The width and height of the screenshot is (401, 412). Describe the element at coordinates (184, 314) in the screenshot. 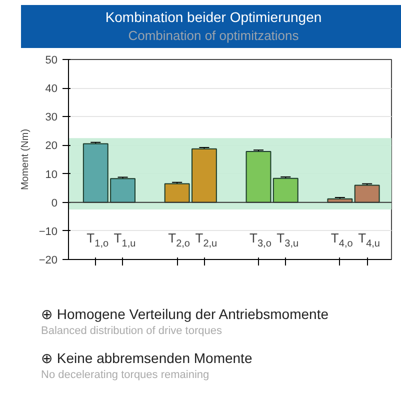

I see `text: ⊕ Homogene Verteilung der Antriebsmomente` at that location.